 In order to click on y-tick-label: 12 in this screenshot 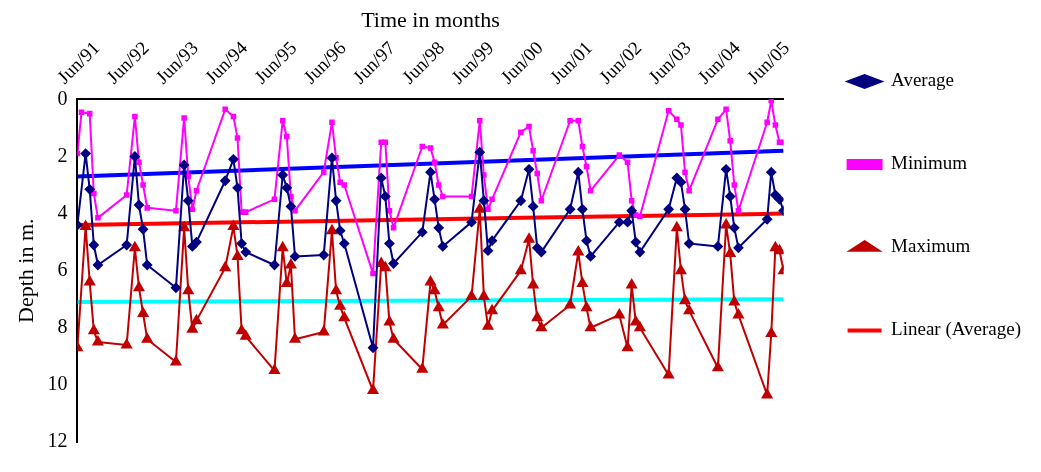, I will do `click(57, 440)`.